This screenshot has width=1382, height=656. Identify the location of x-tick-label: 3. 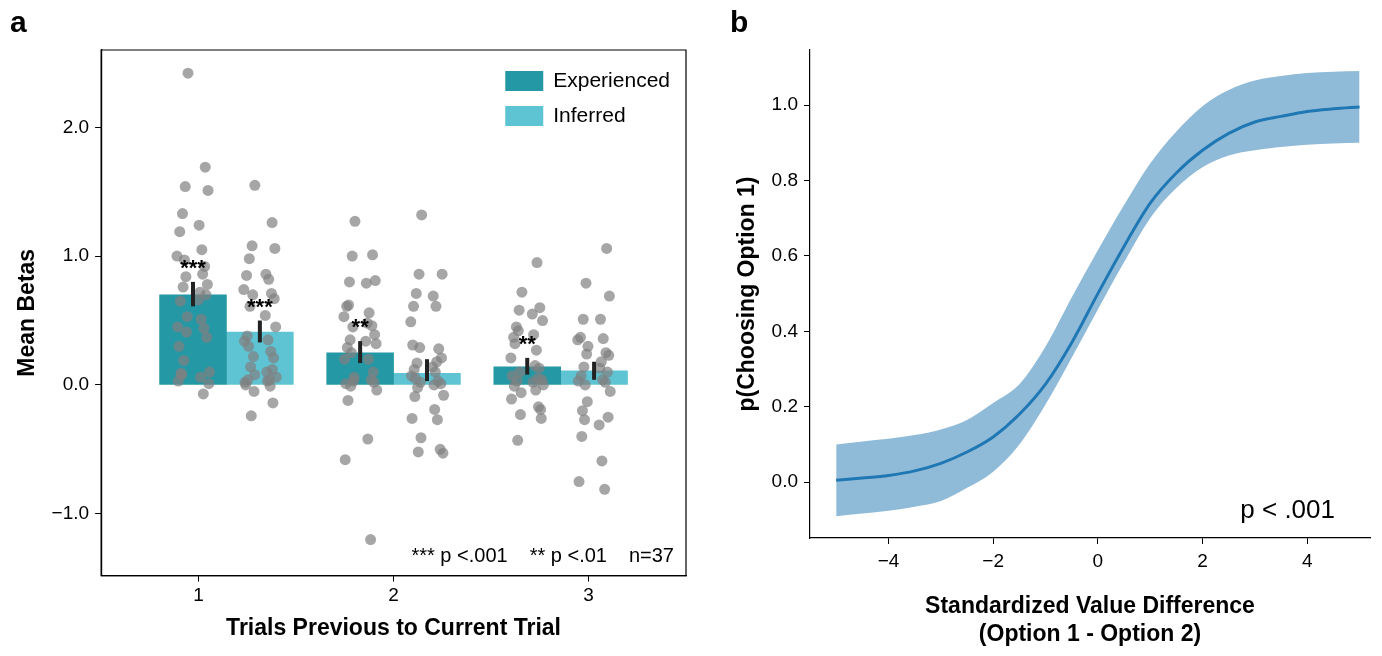
(588, 595).